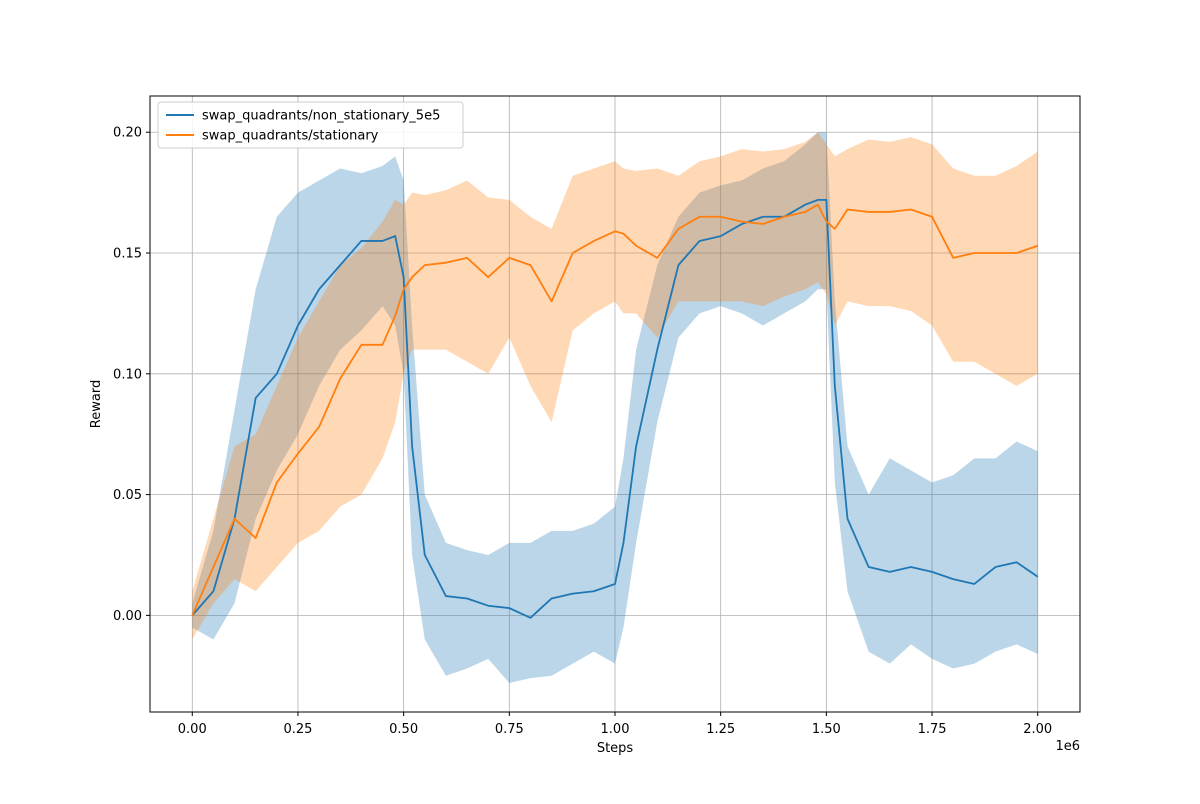 This screenshot has height=804, width=1200. I want to click on y-tick-label: 0.05, so click(127, 495).